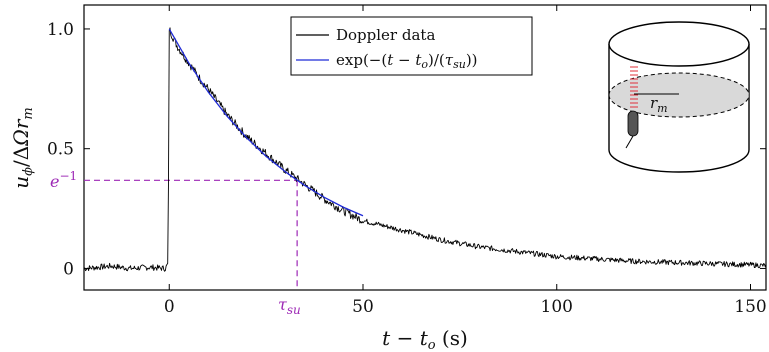  I want to click on y-tick-labels: 0 0.5 1.0, so click(60, 149).